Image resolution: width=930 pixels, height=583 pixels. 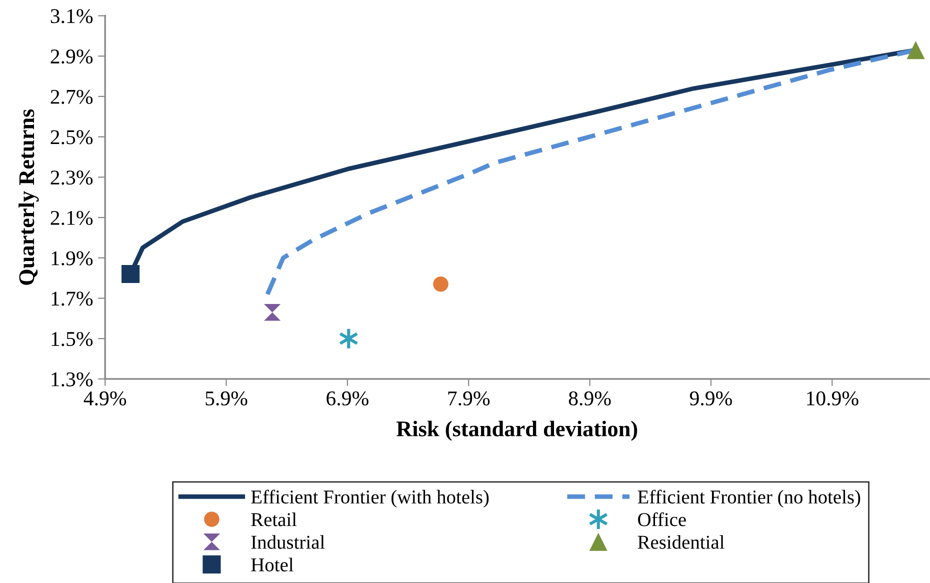 I want to click on y-tick-label: 2.5%, so click(x=71, y=137).